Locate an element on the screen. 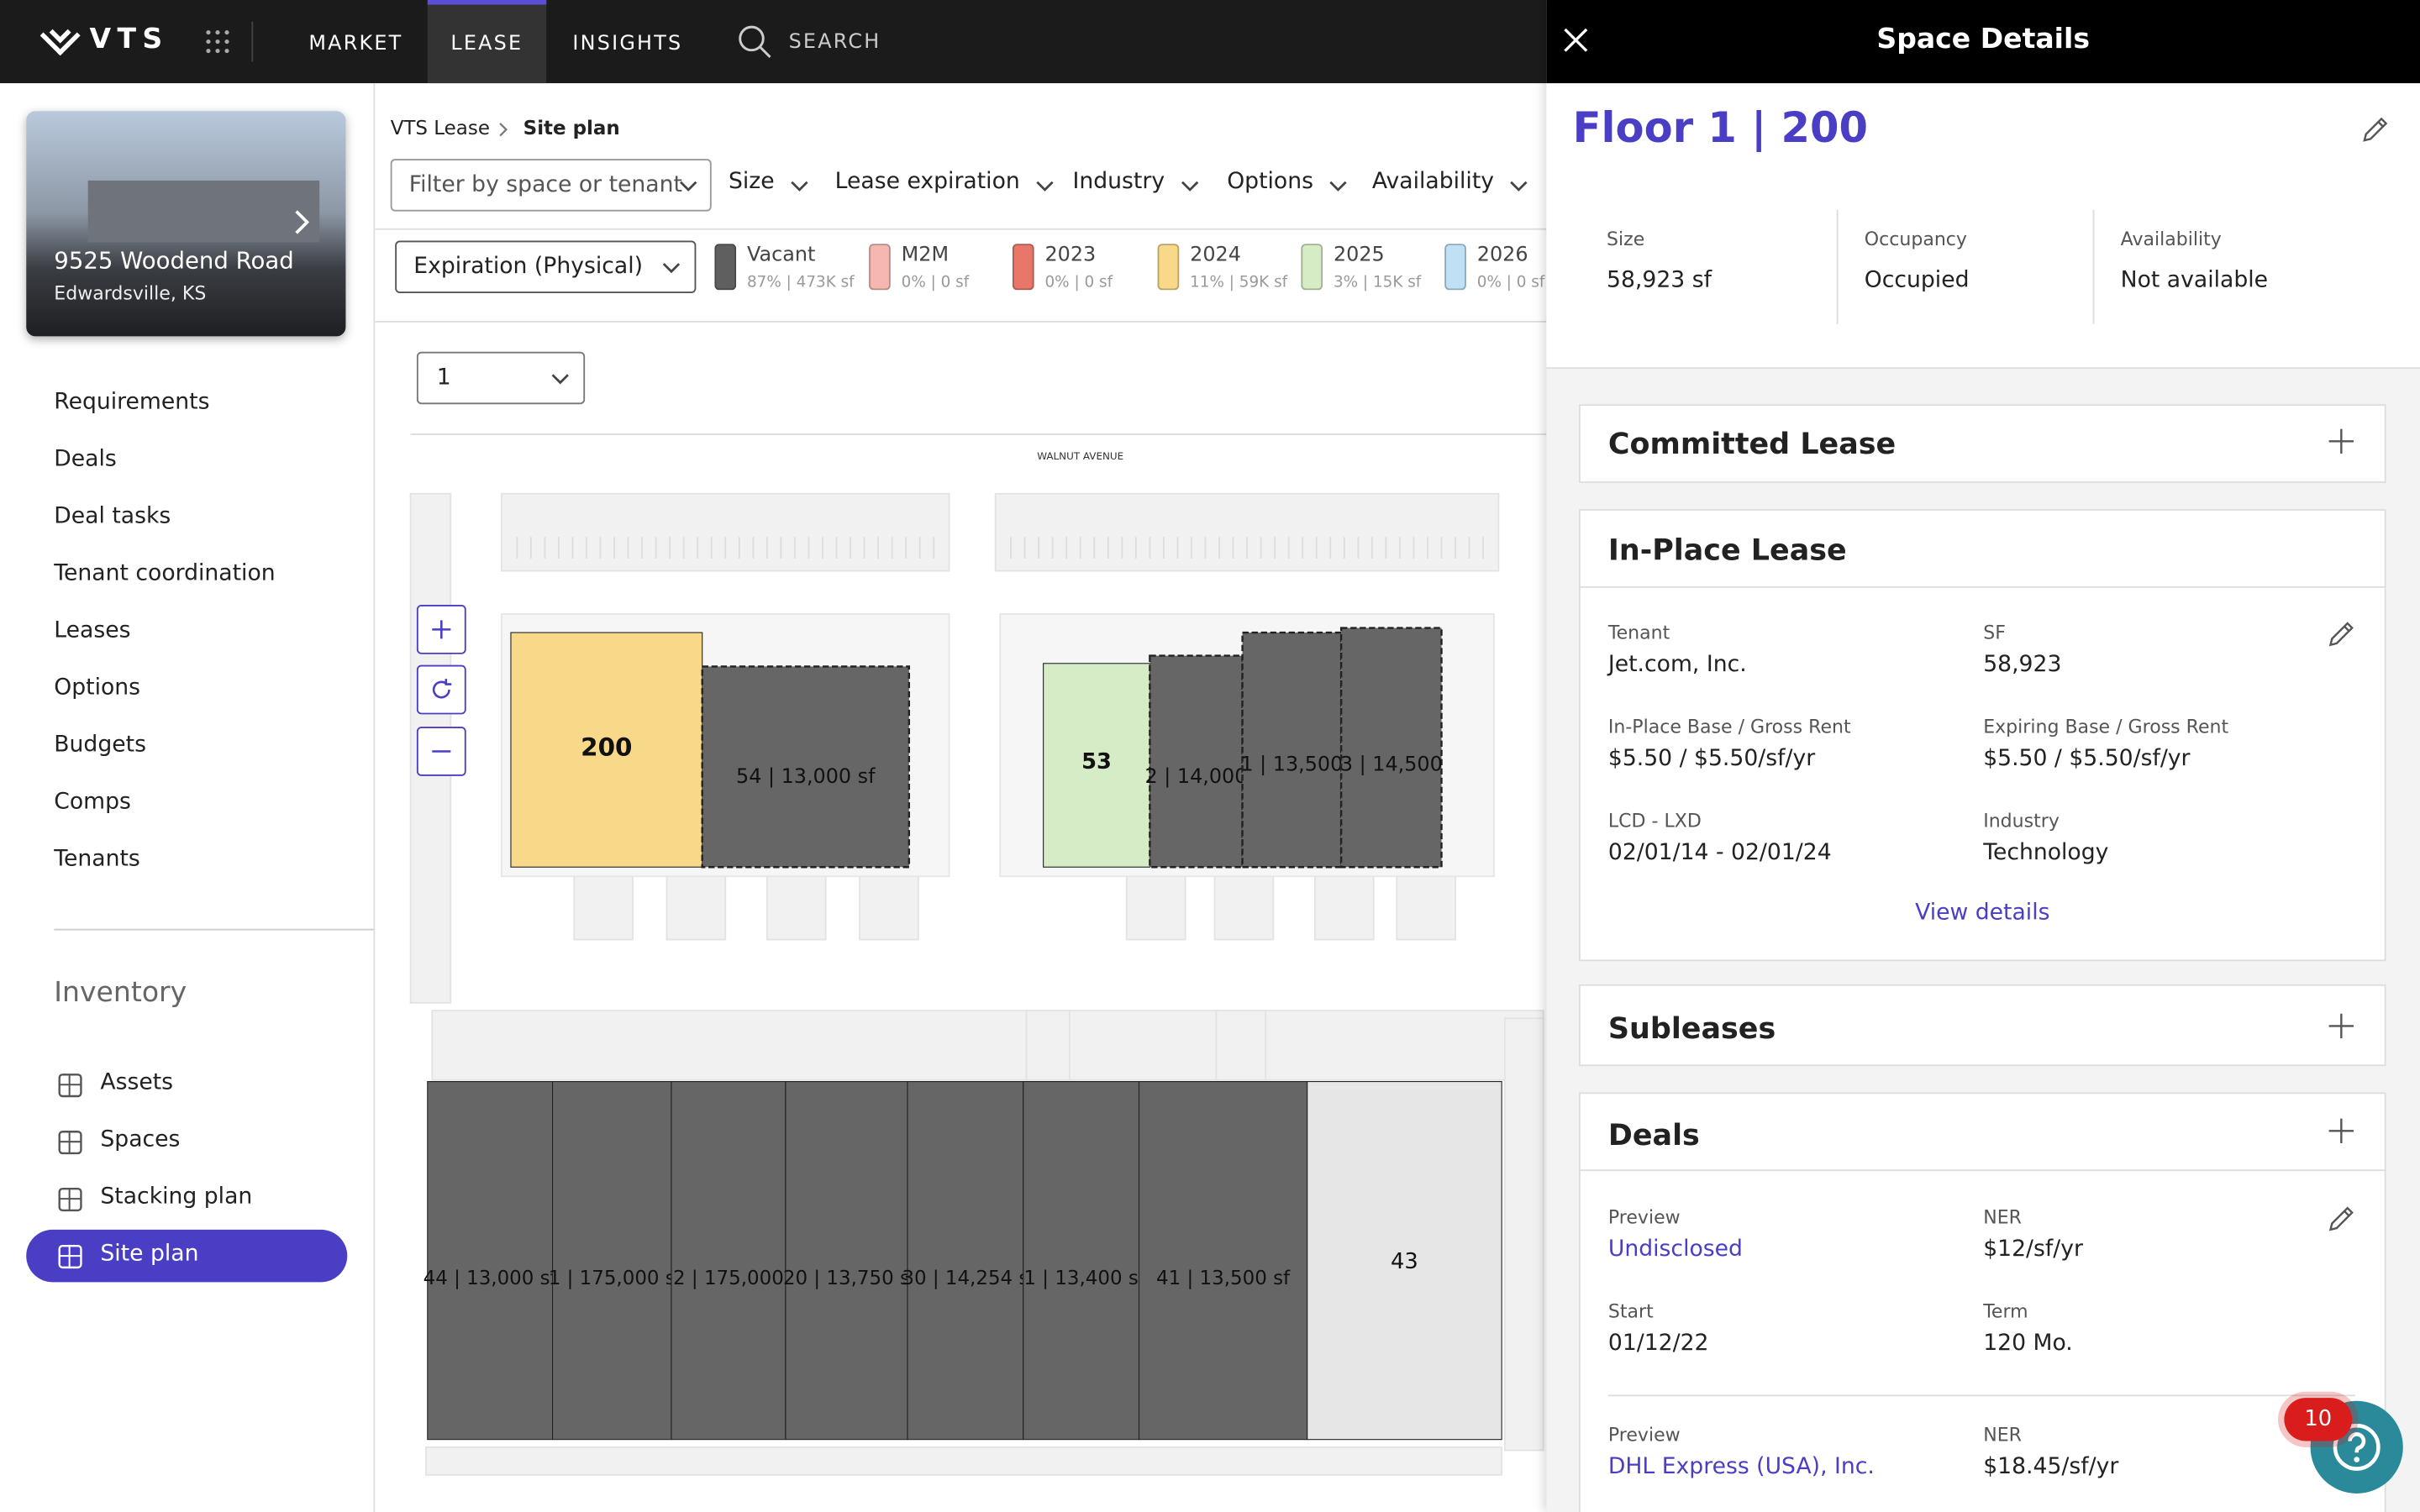 This screenshot has height=1512, width=2420. filter-dropdown: Options is located at coordinates (1270, 182).